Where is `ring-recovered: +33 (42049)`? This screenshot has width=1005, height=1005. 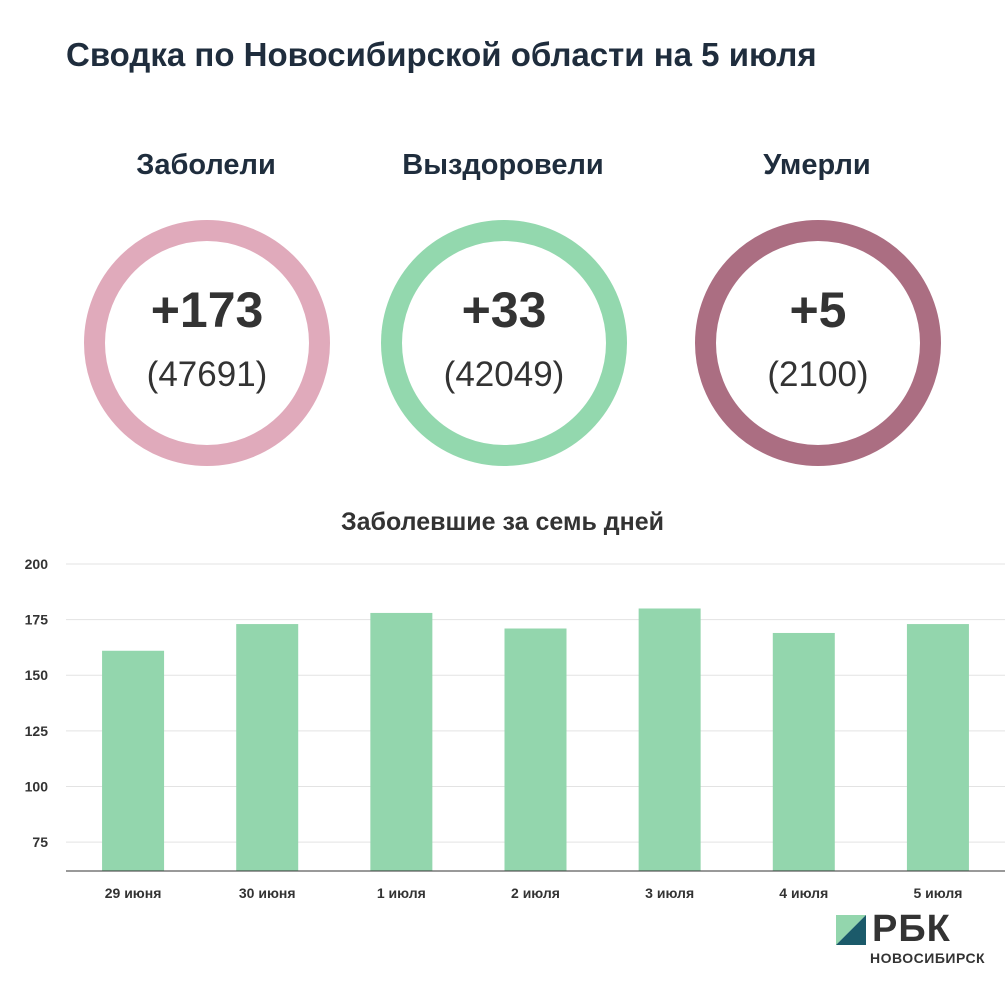
ring-recovered: +33 (42049) is located at coordinates (504, 343).